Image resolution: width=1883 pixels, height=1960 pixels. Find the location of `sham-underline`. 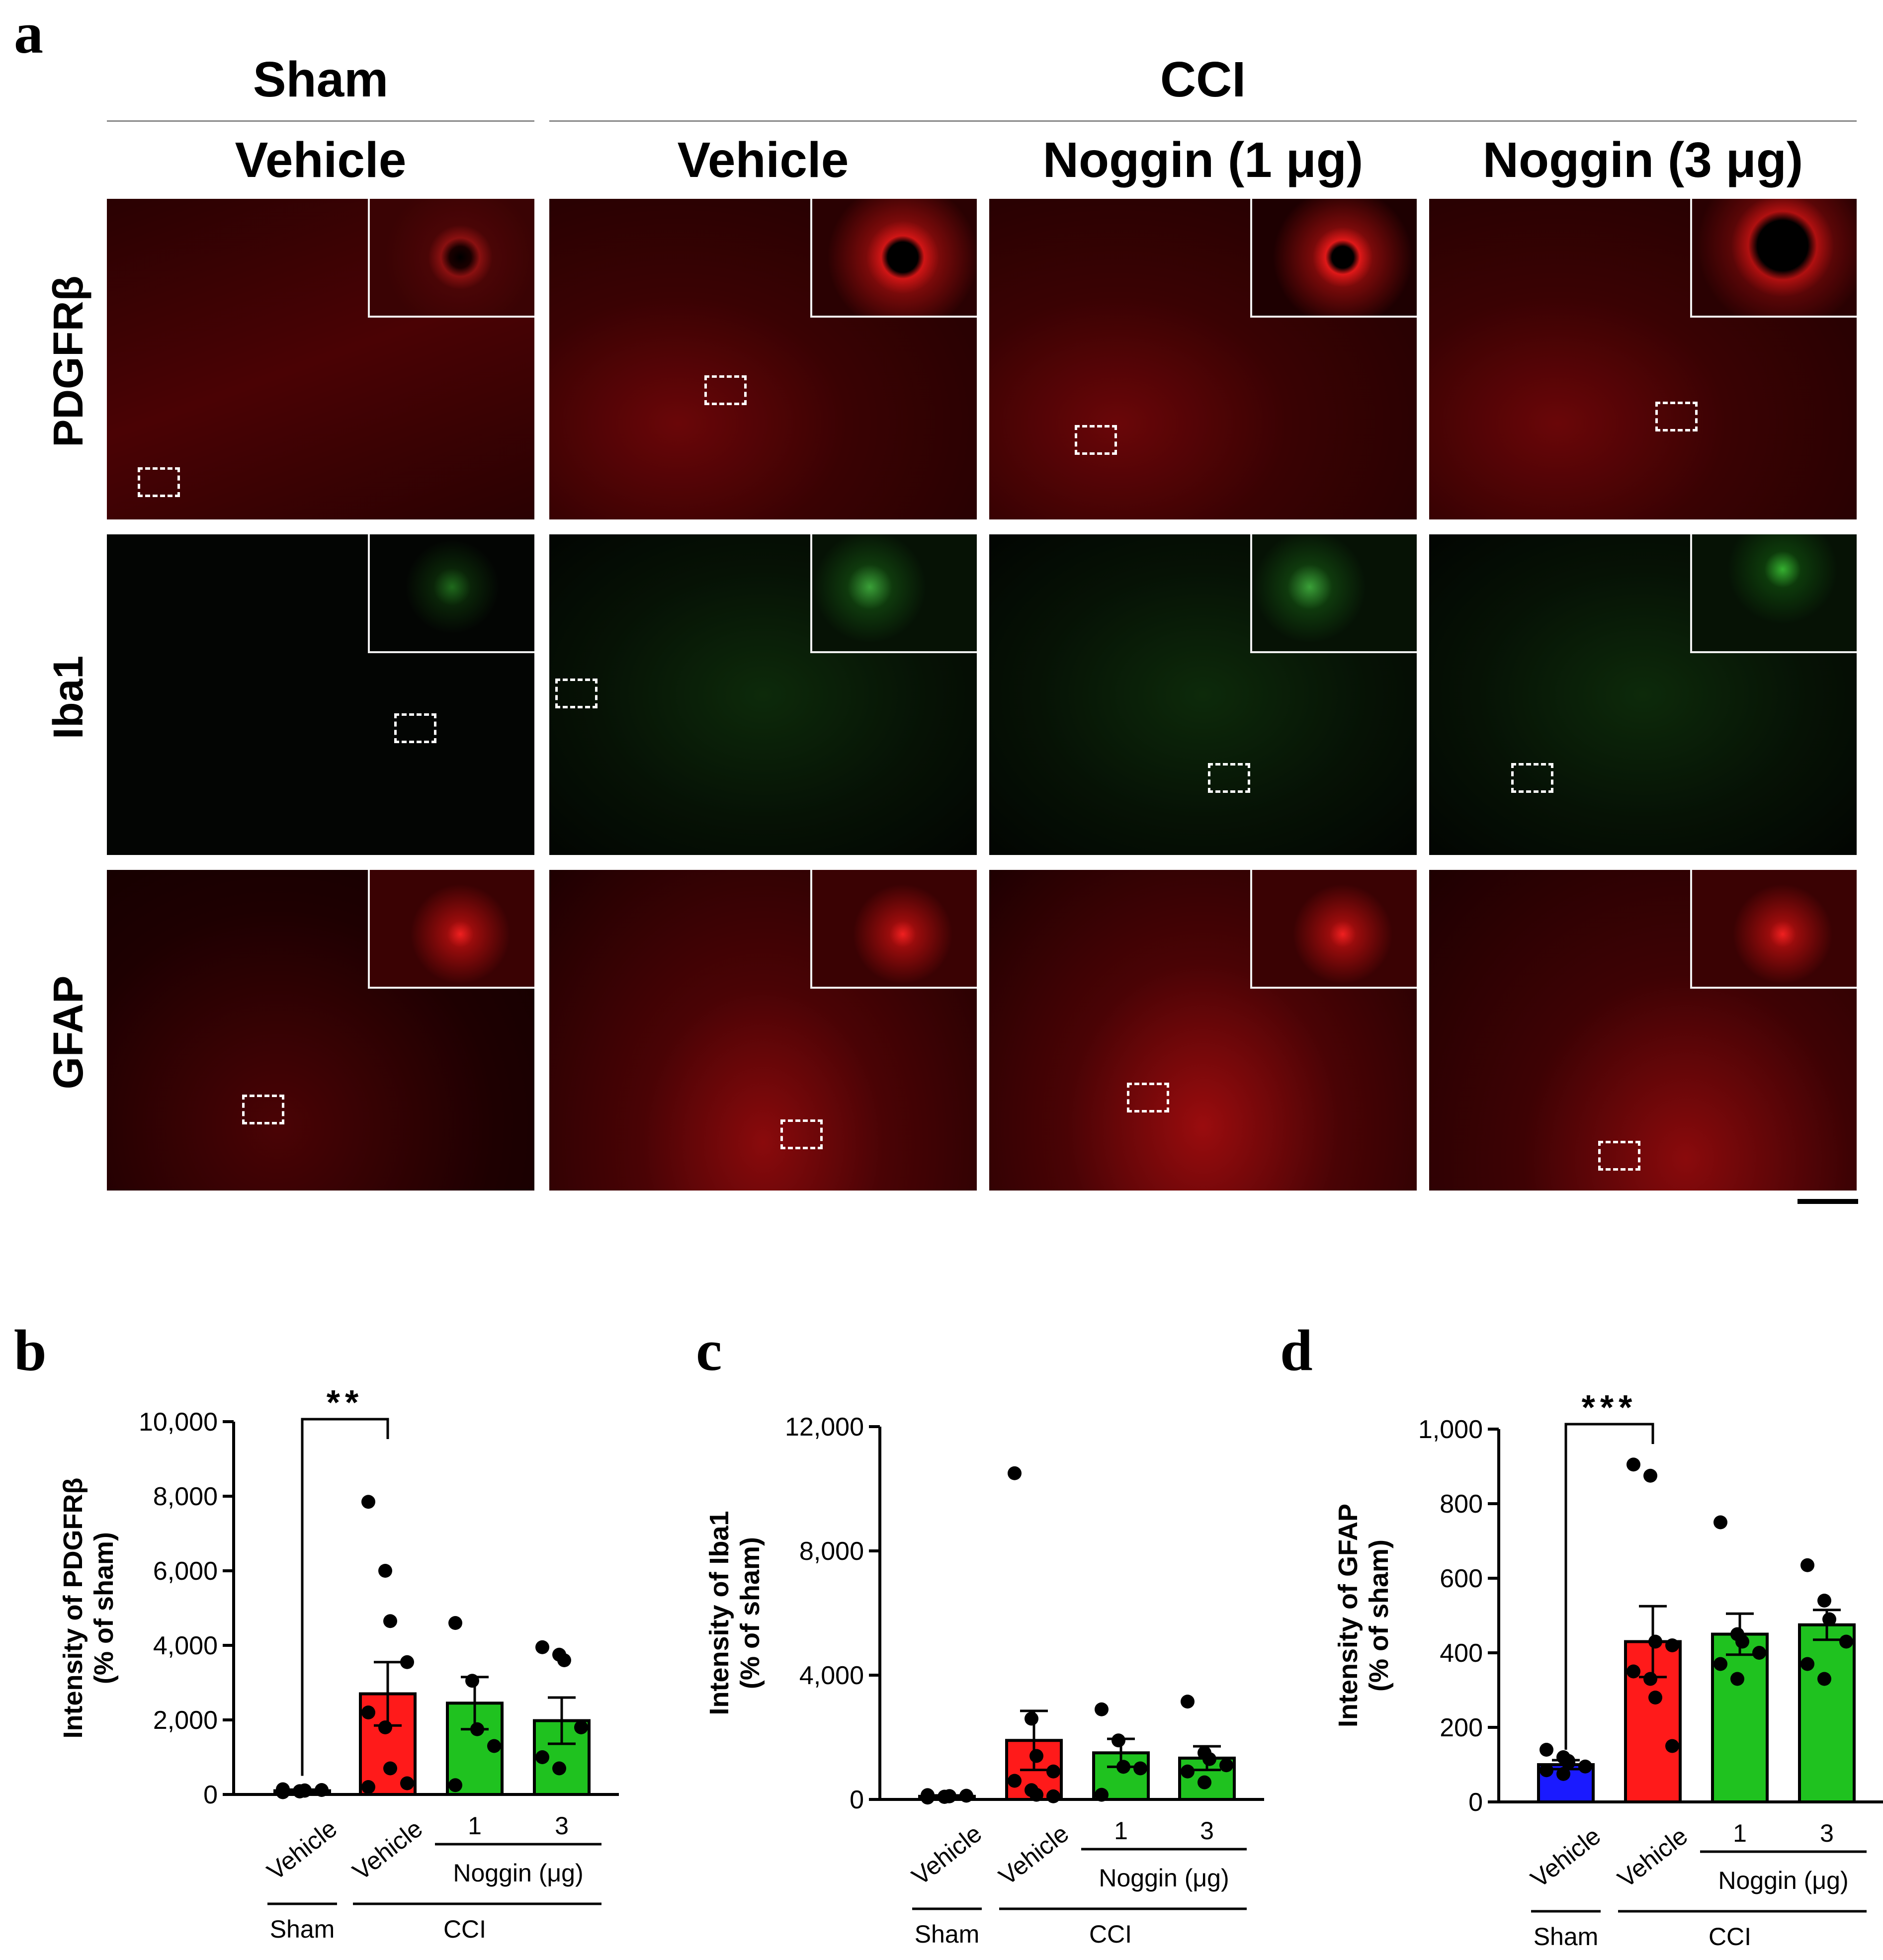

sham-underline is located at coordinates (320, 121).